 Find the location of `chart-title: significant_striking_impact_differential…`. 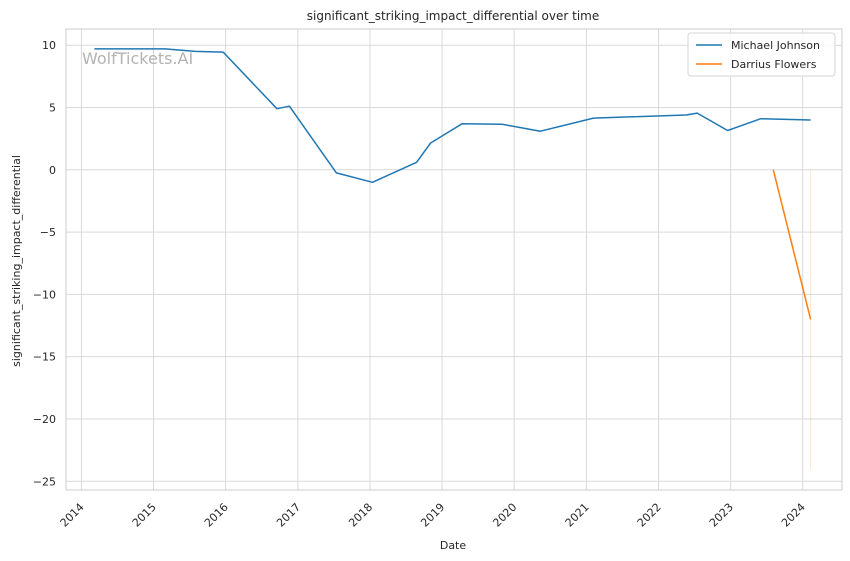

chart-title: significant_striking_impact_differential… is located at coordinates (453, 16).